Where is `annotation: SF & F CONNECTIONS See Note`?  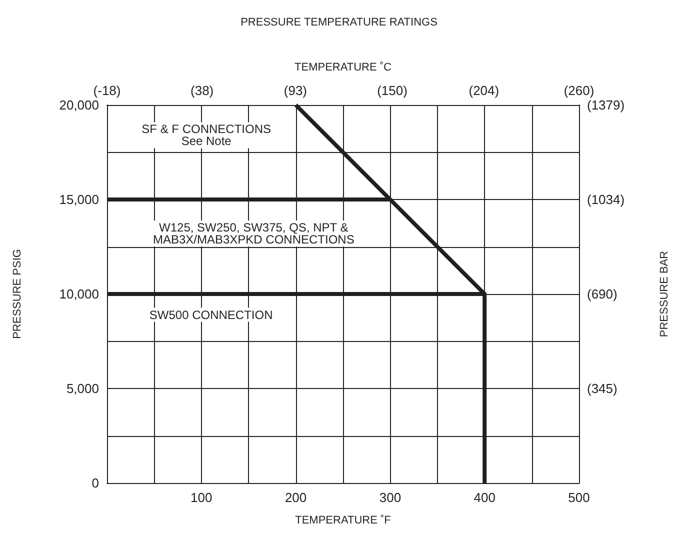
annotation: SF & F CONNECTIONS See Note is located at coordinates (206, 135).